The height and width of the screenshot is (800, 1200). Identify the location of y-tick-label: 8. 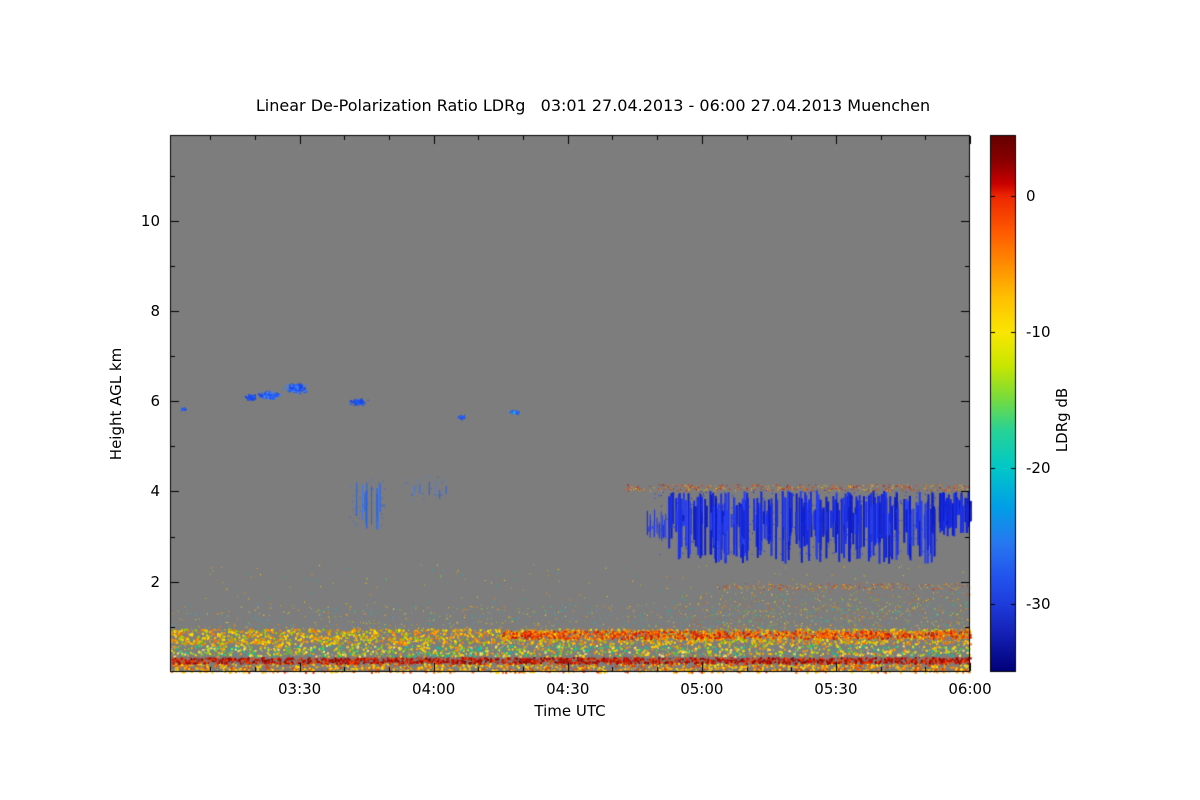
(155, 310).